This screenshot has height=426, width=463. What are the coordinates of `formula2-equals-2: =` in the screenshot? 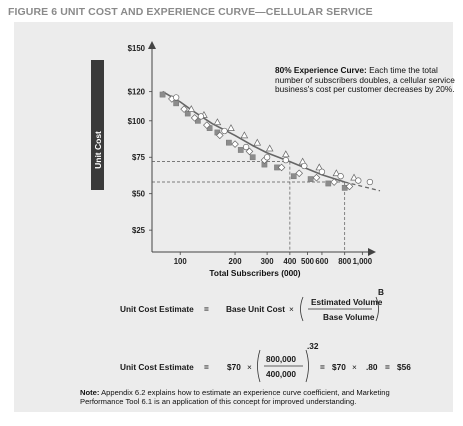 It's located at (322, 367).